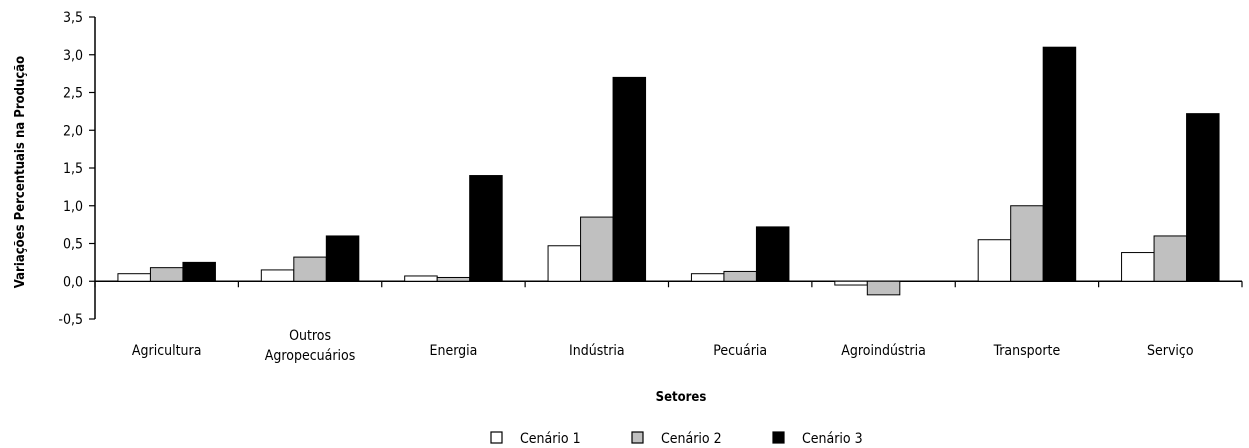 The width and height of the screenshot is (1249, 448). What do you see at coordinates (73, 56) in the screenshot?
I see `y-tick-label: 3,0` at bounding box center [73, 56].